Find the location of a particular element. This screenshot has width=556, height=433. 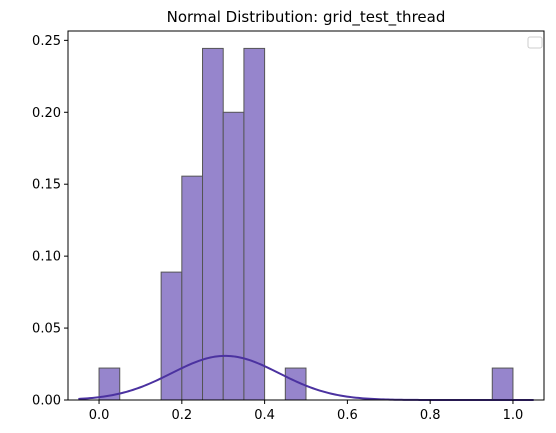

x-tick-label: 1.0 is located at coordinates (513, 415).